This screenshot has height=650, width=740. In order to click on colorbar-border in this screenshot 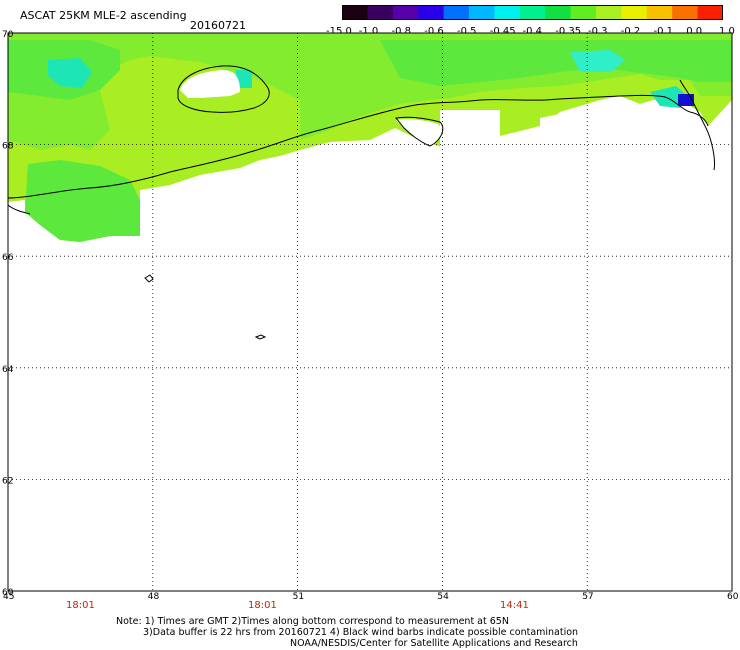, I will do `click(532, 12)`.